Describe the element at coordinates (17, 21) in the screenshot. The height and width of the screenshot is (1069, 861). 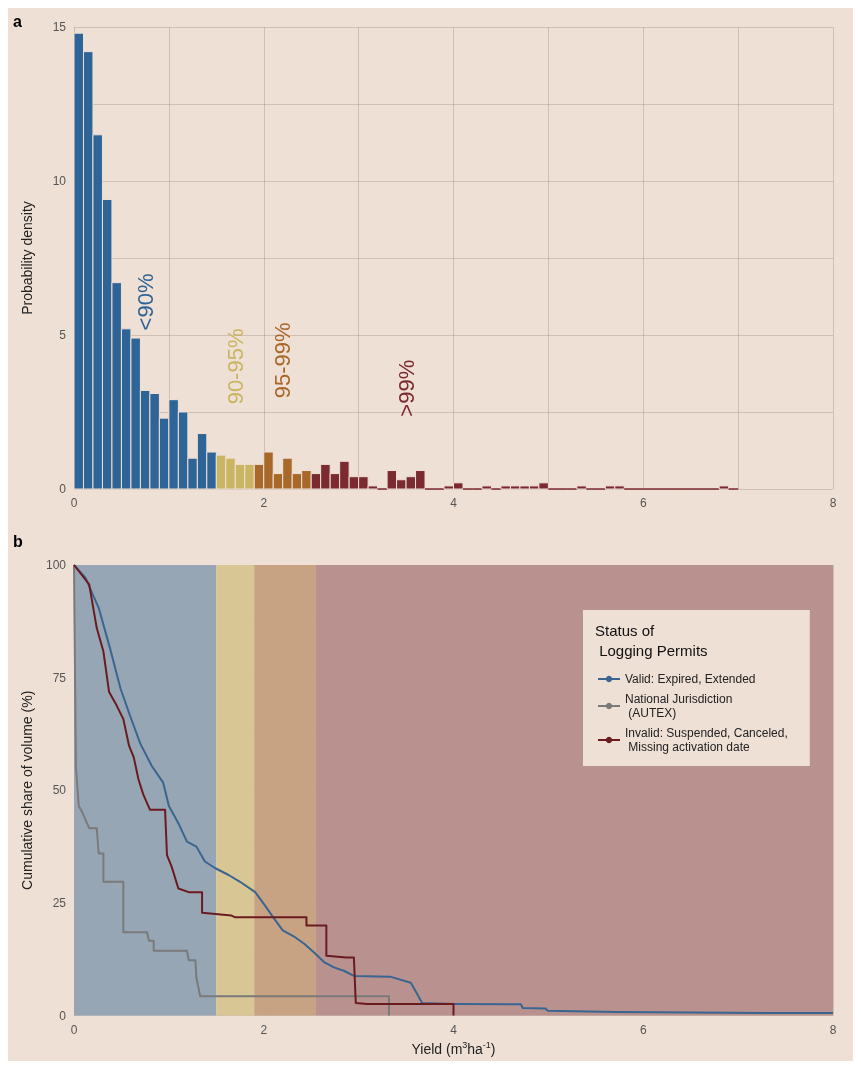
I see `chart-title: a` at that location.